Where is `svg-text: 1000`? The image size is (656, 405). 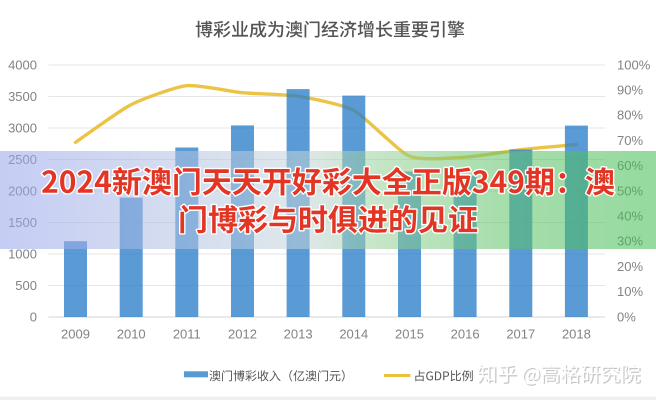 svg-text: 1000 is located at coordinates (22, 253).